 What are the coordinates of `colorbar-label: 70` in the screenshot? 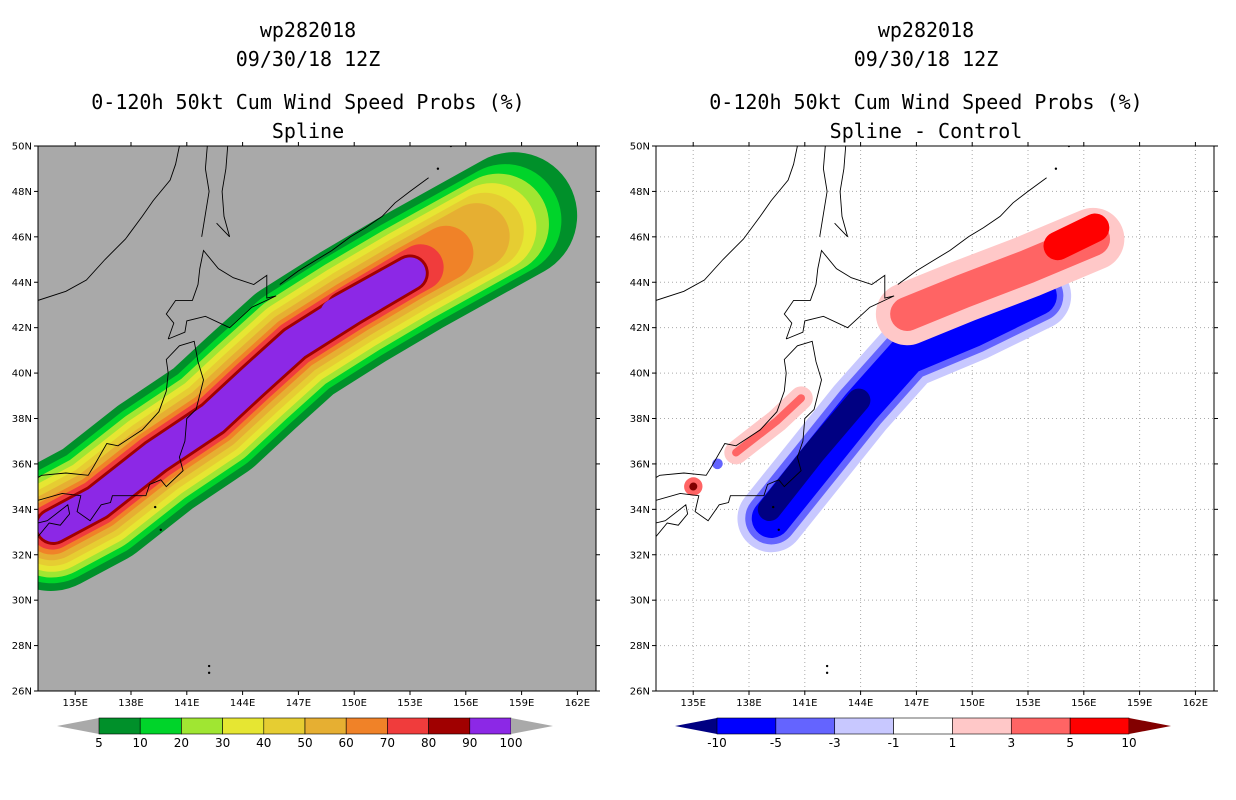 It's located at (387, 743).